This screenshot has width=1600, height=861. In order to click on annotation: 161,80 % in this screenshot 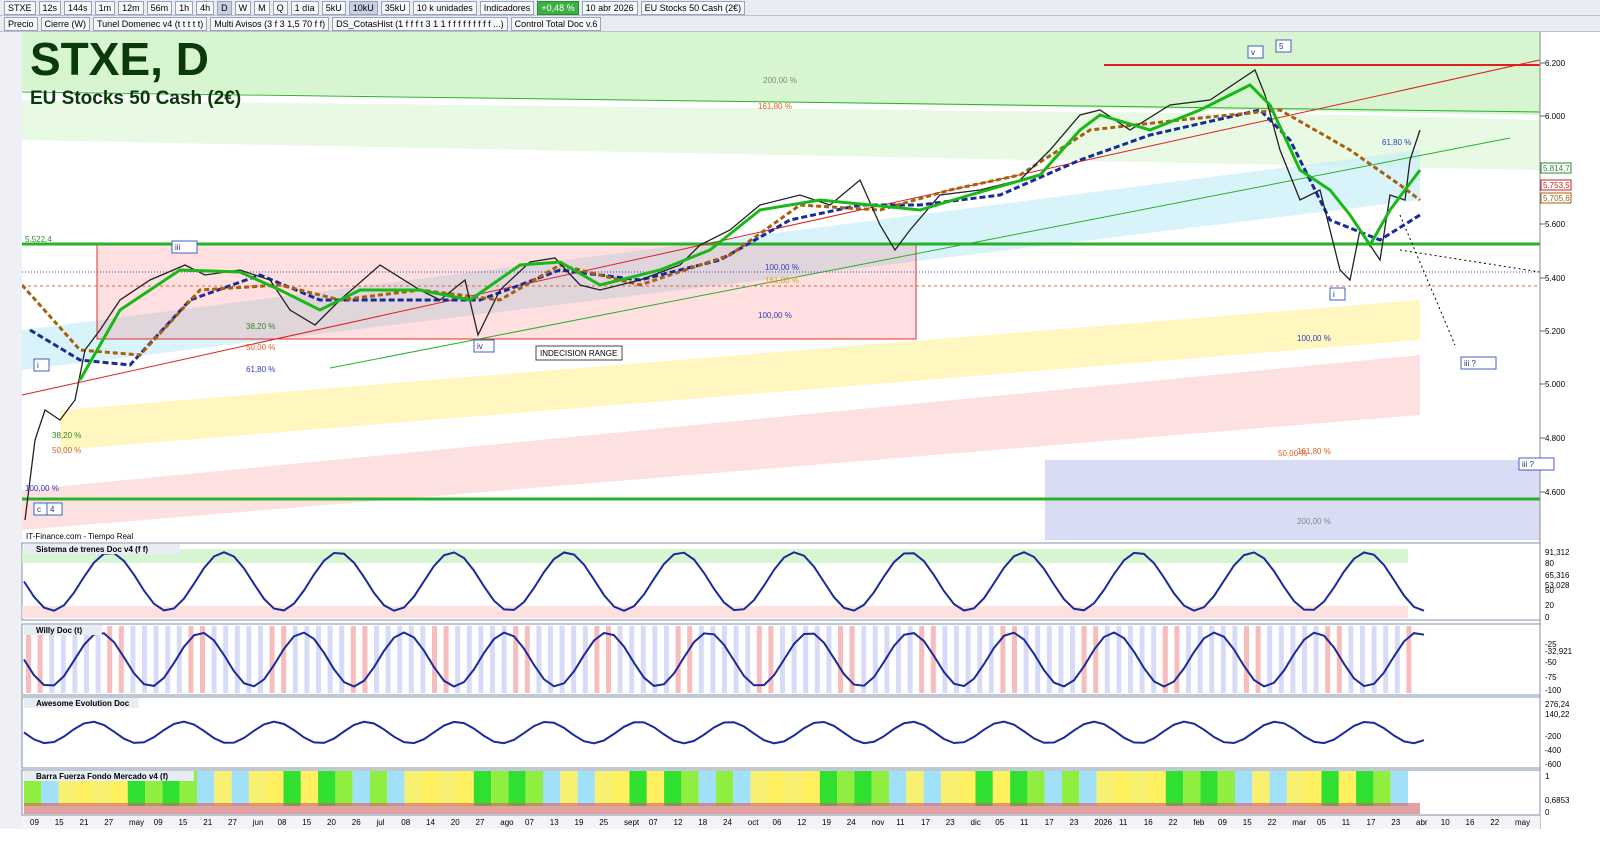, I will do `click(782, 280)`.